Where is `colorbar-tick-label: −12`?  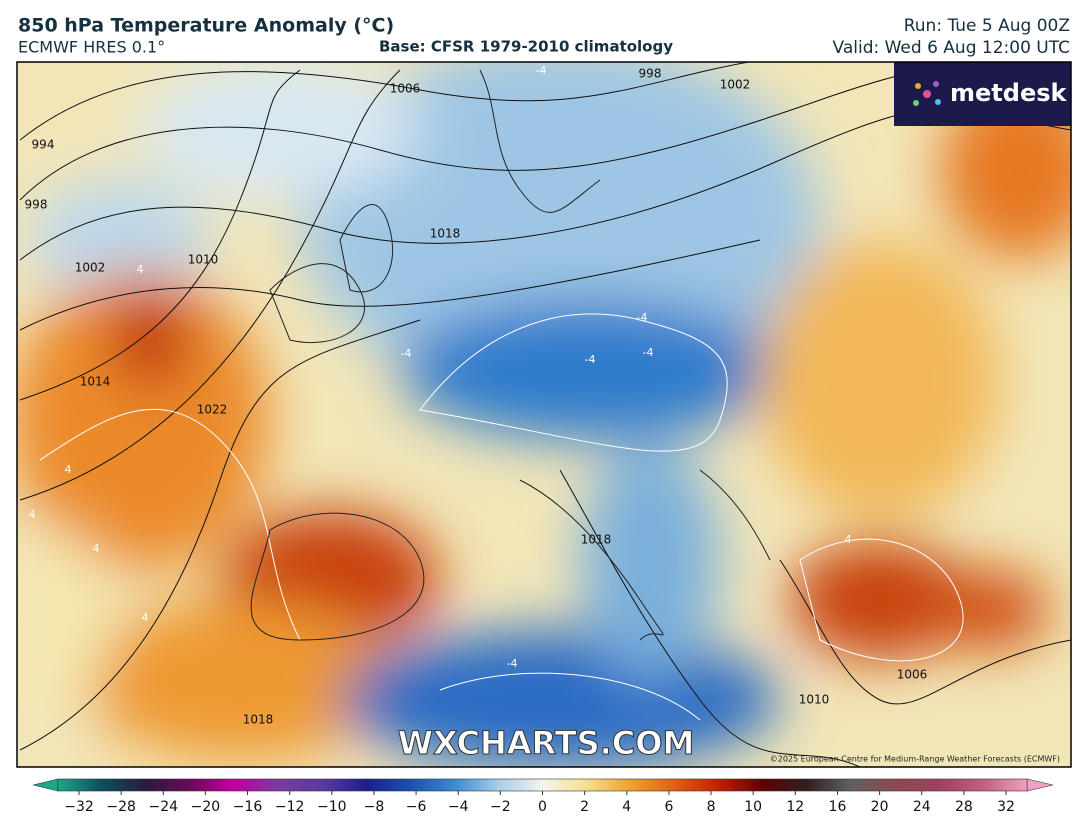 colorbar-tick-label: −12 is located at coordinates (290, 807).